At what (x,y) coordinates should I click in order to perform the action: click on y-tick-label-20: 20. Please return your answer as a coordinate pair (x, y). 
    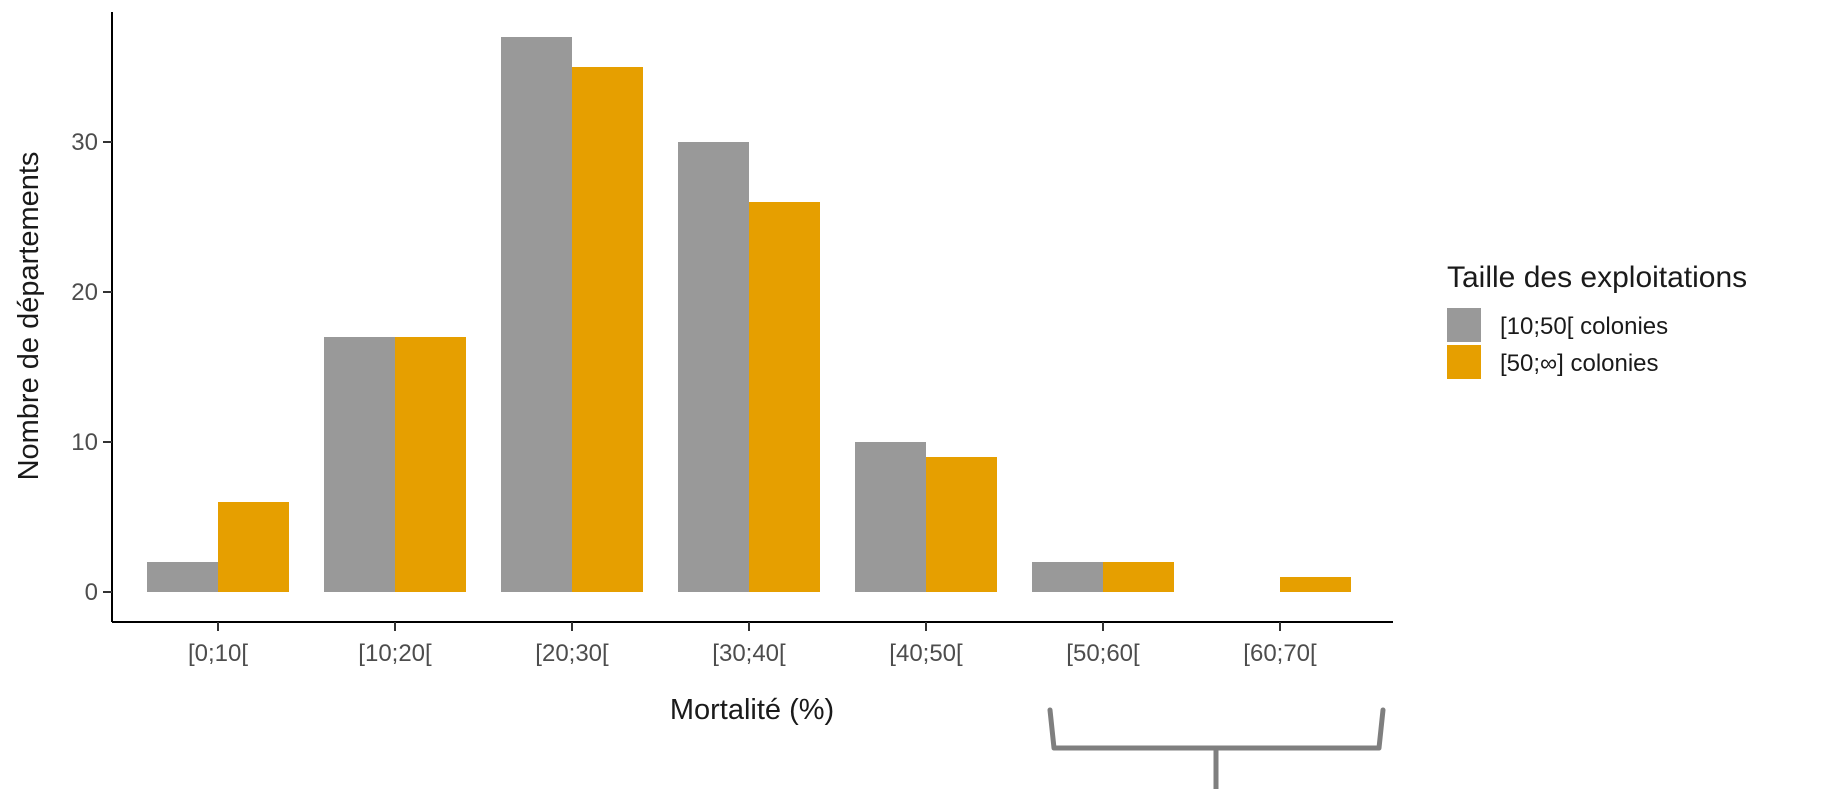
    Looking at the image, I should click on (84, 292).